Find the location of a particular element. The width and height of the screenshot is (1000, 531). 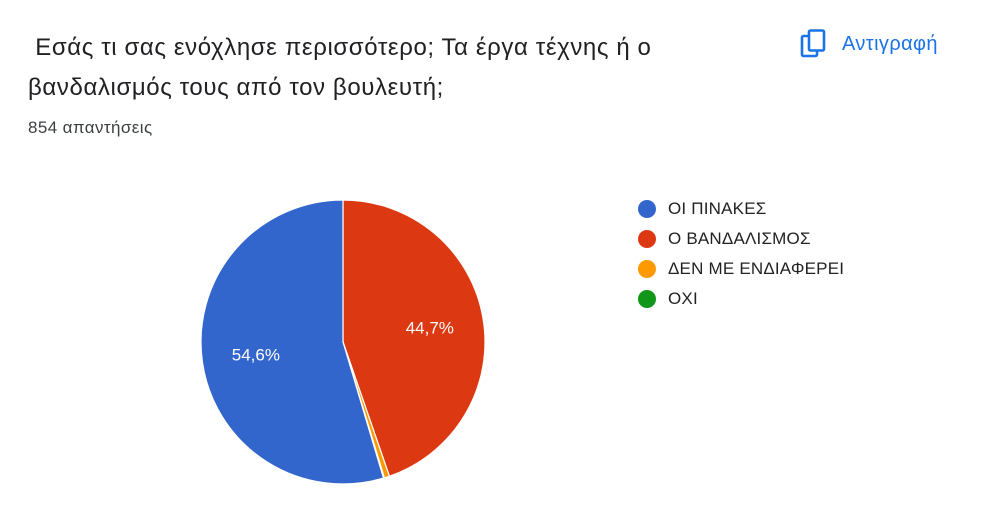

copy-icon is located at coordinates (813, 43).